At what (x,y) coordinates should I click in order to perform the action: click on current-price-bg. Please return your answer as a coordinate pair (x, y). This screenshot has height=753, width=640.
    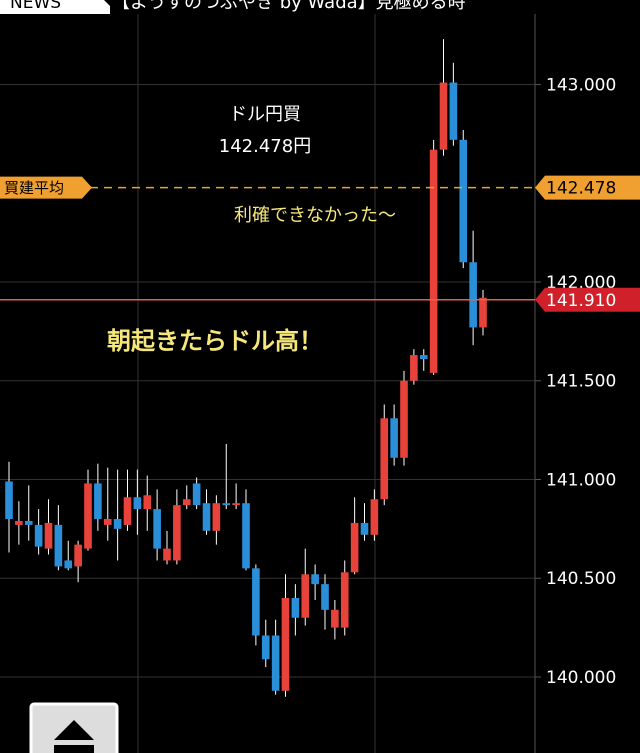
    Looking at the image, I should click on (587, 299).